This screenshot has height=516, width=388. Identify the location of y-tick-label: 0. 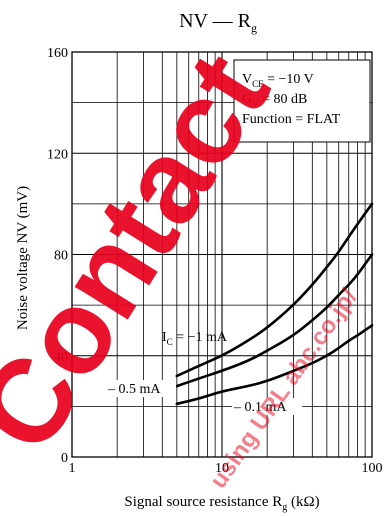
(64, 458).